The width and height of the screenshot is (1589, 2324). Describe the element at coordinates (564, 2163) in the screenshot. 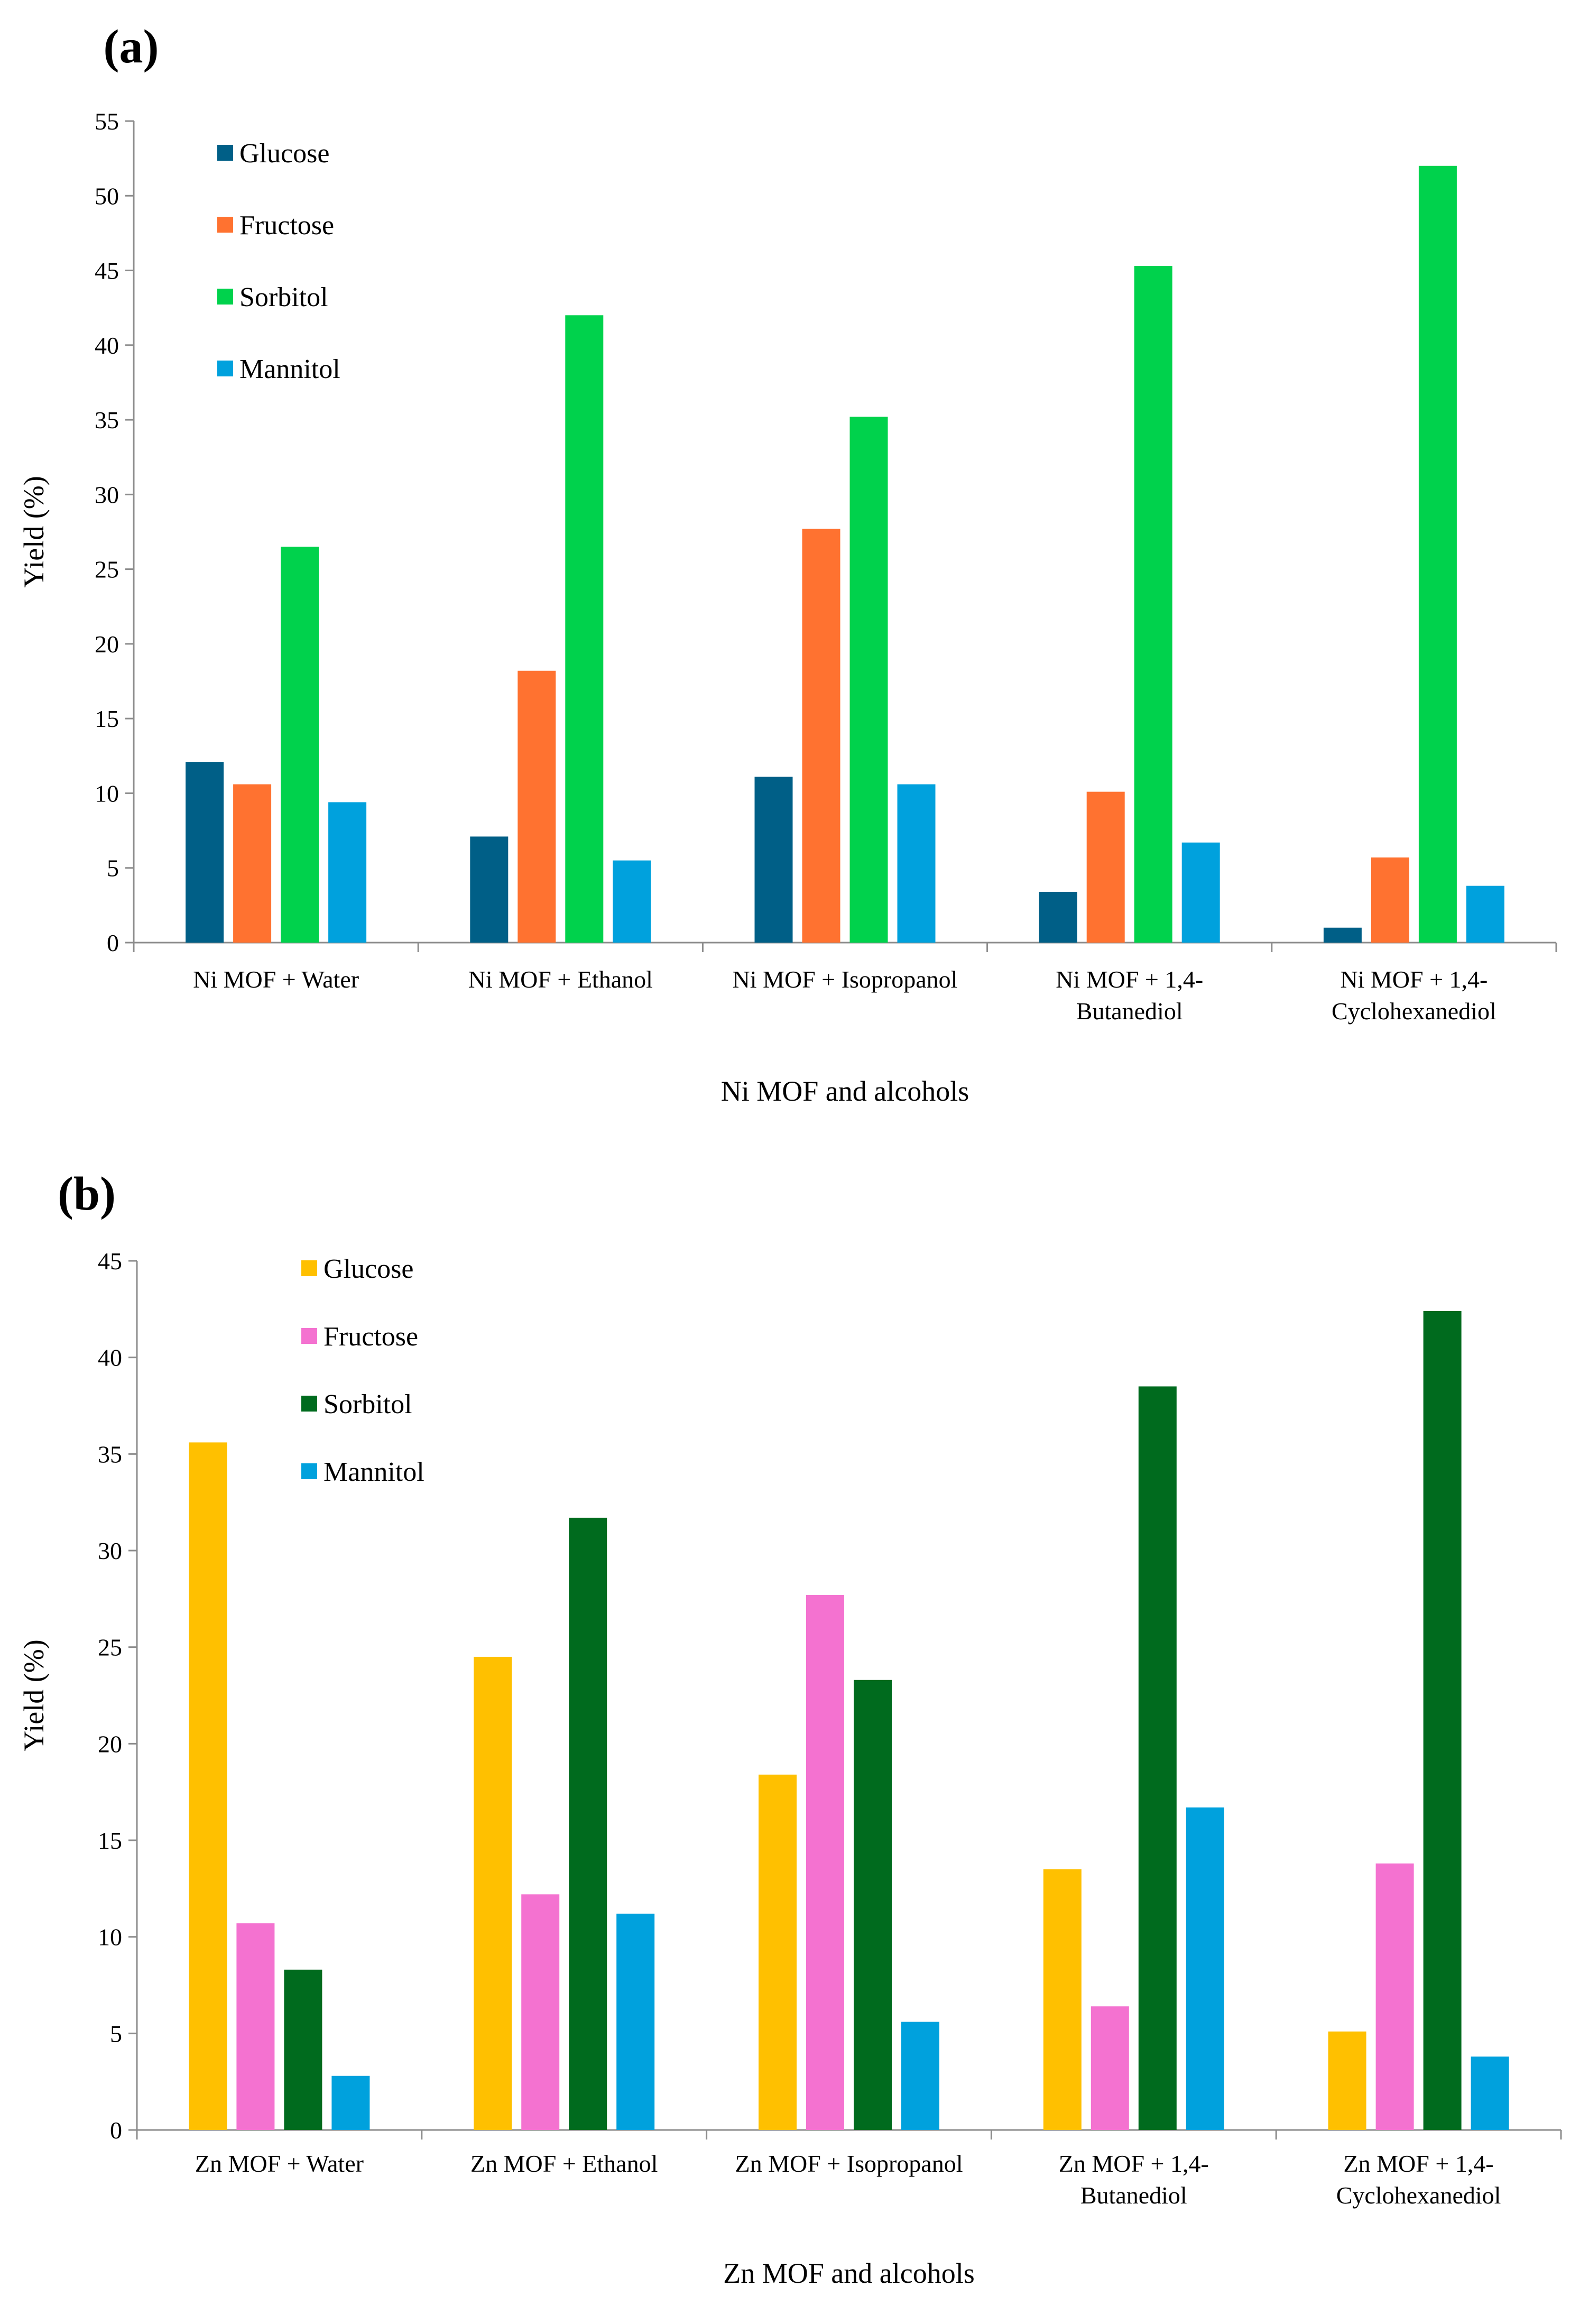

I see `x-tick-label: Zn MOF + Ethanol` at that location.